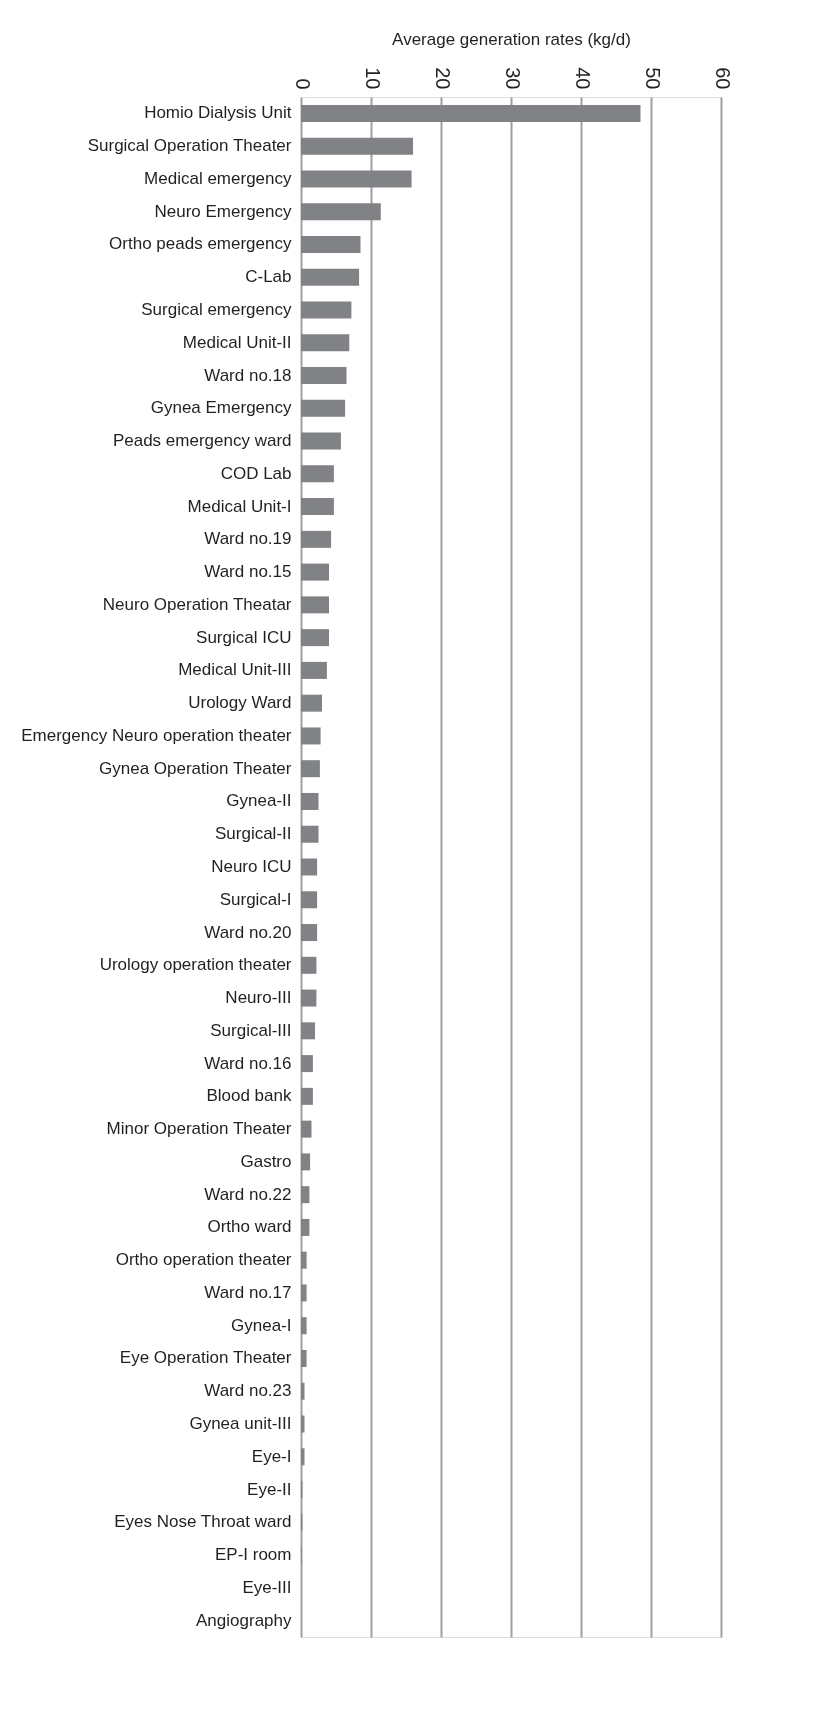 The width and height of the screenshot is (838, 1730). Describe the element at coordinates (248, 572) in the screenshot. I see `y-tick-label: Ward no.15` at that location.